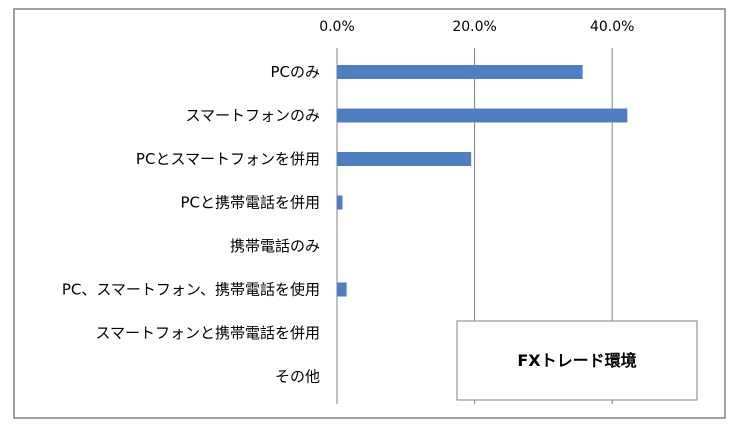 Image resolution: width=740 pixels, height=430 pixels. Describe the element at coordinates (252, 116) in the screenshot. I see `category-label: スマートフォンのみ` at that location.